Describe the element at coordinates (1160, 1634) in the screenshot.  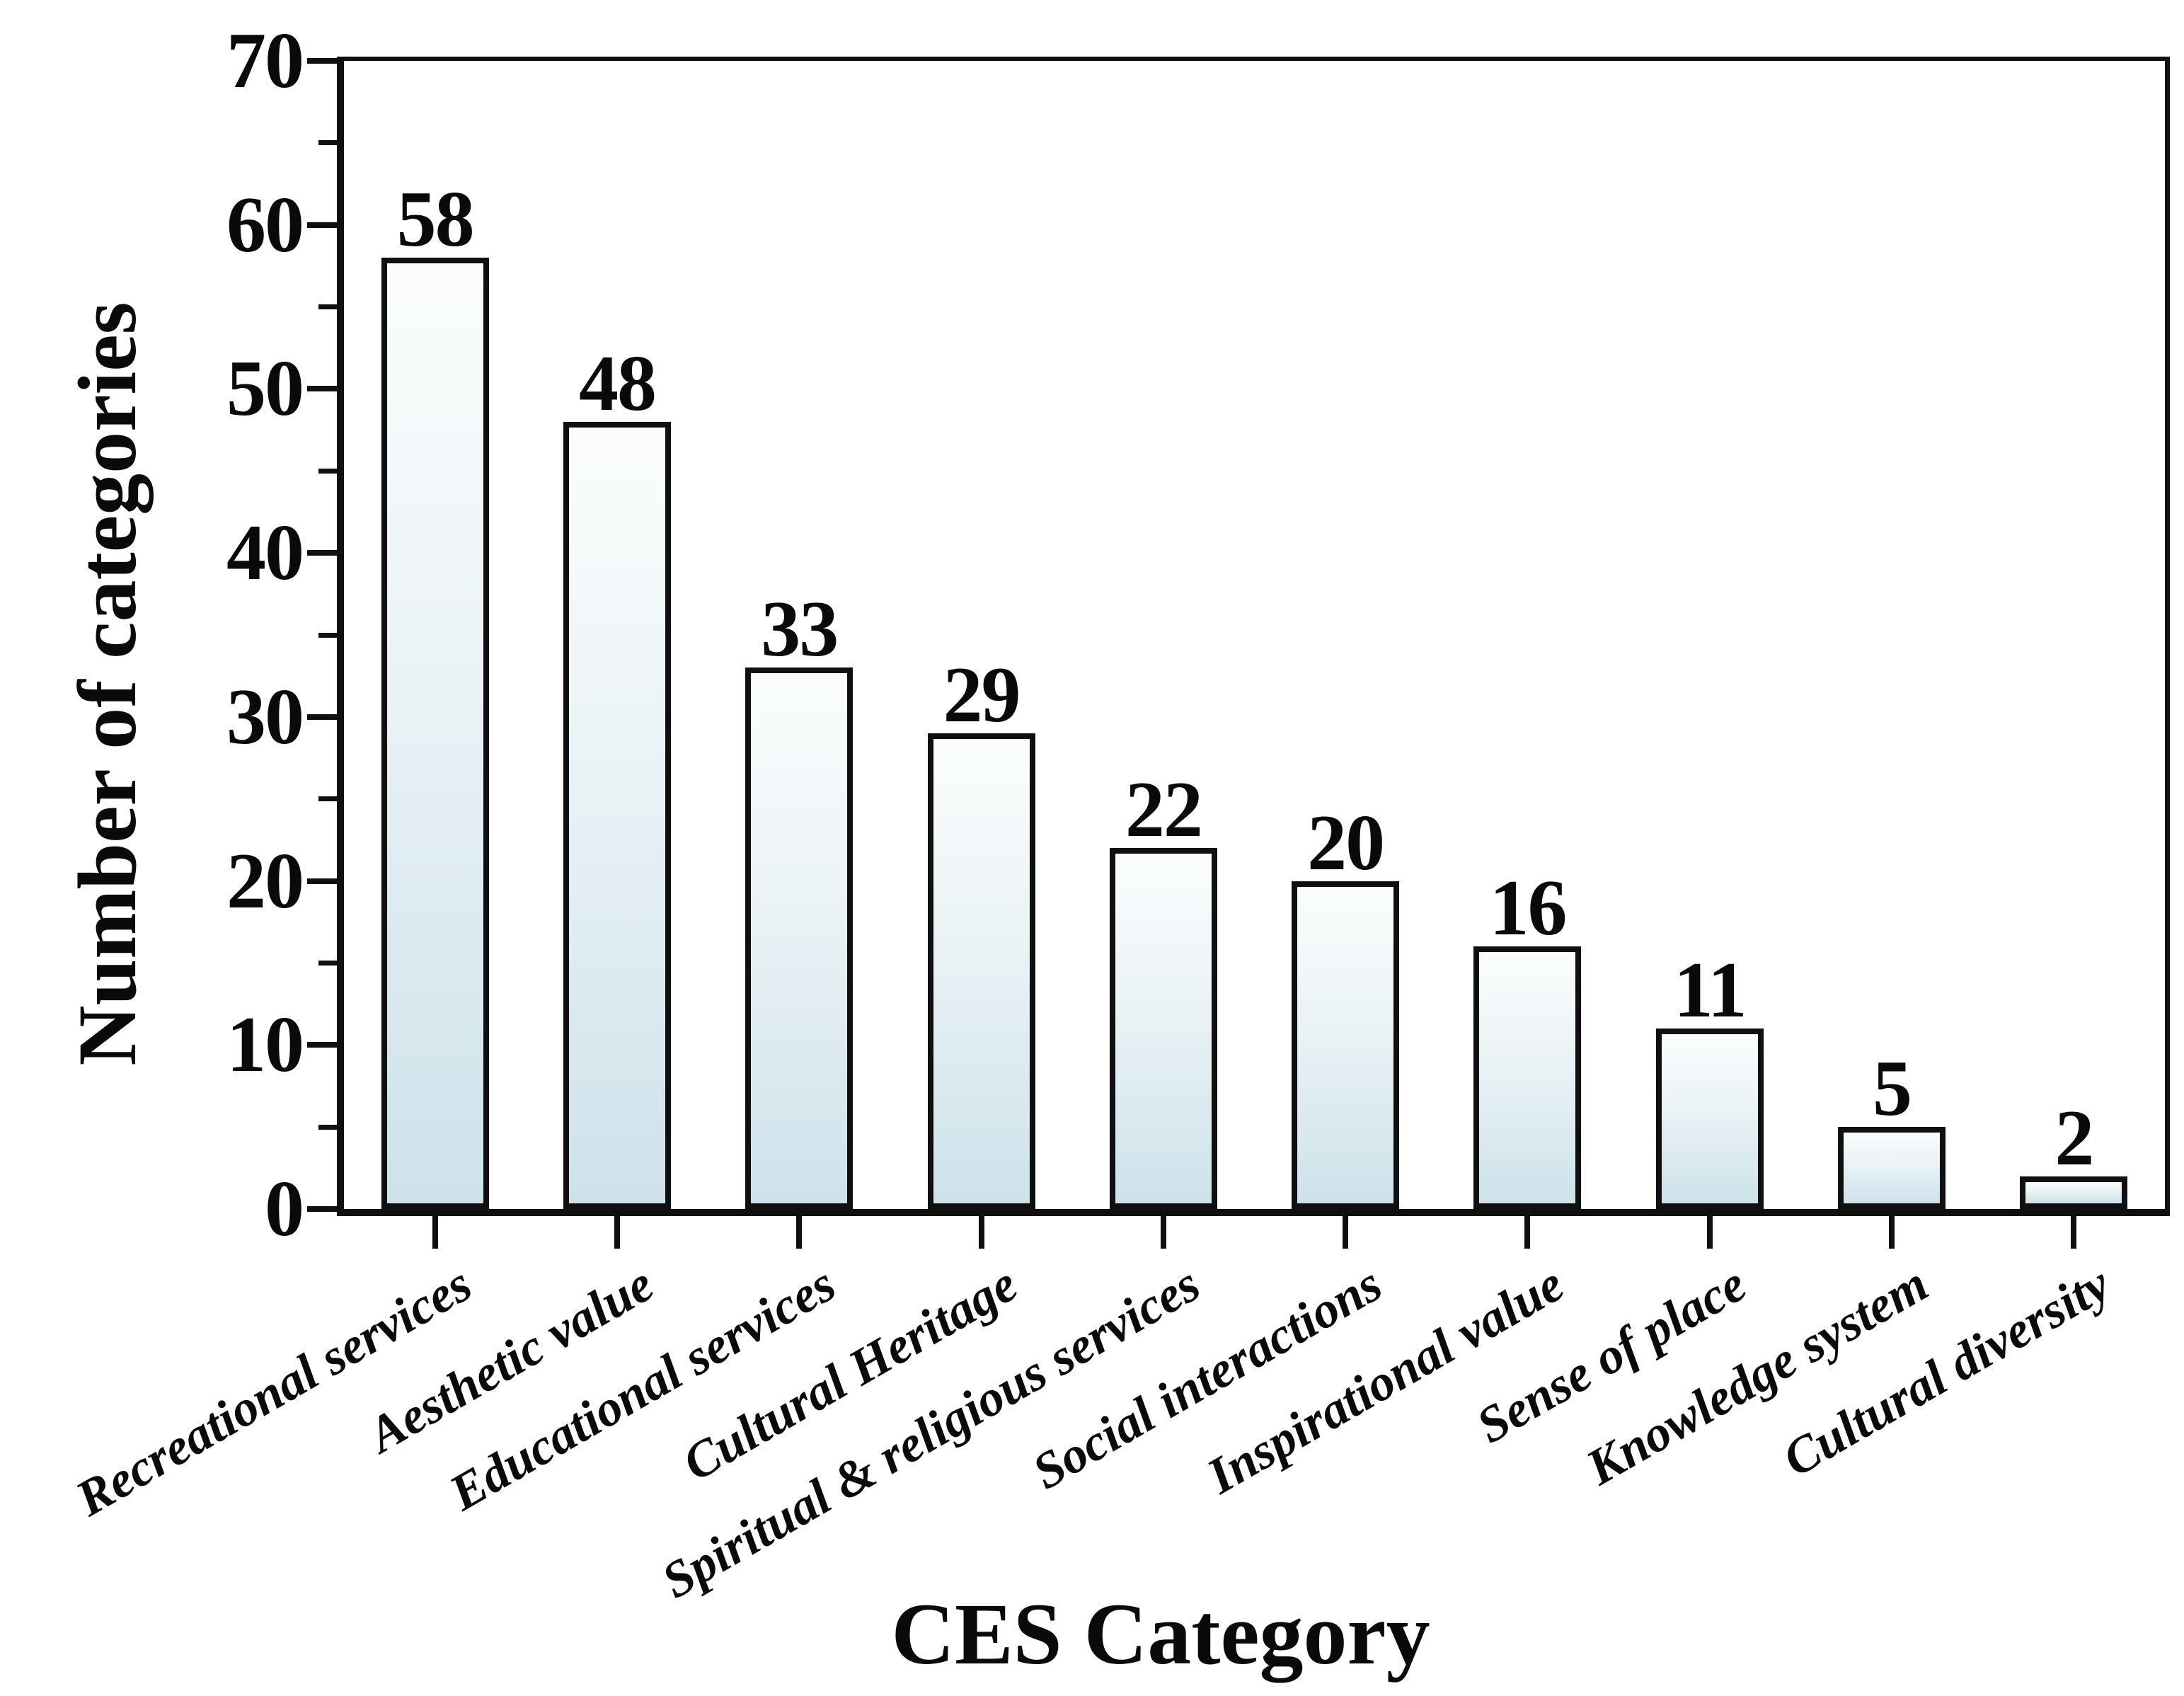
I see `x-axis-title: CES Category` at that location.